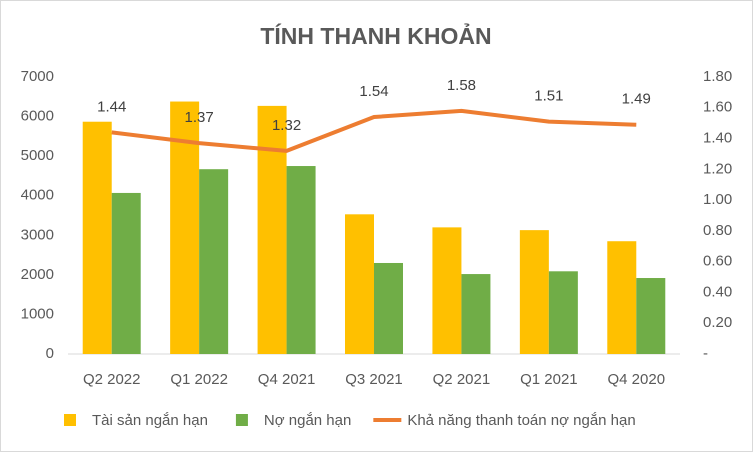  What do you see at coordinates (37, 195) in the screenshot?
I see `y-tick-label: 4000` at bounding box center [37, 195].